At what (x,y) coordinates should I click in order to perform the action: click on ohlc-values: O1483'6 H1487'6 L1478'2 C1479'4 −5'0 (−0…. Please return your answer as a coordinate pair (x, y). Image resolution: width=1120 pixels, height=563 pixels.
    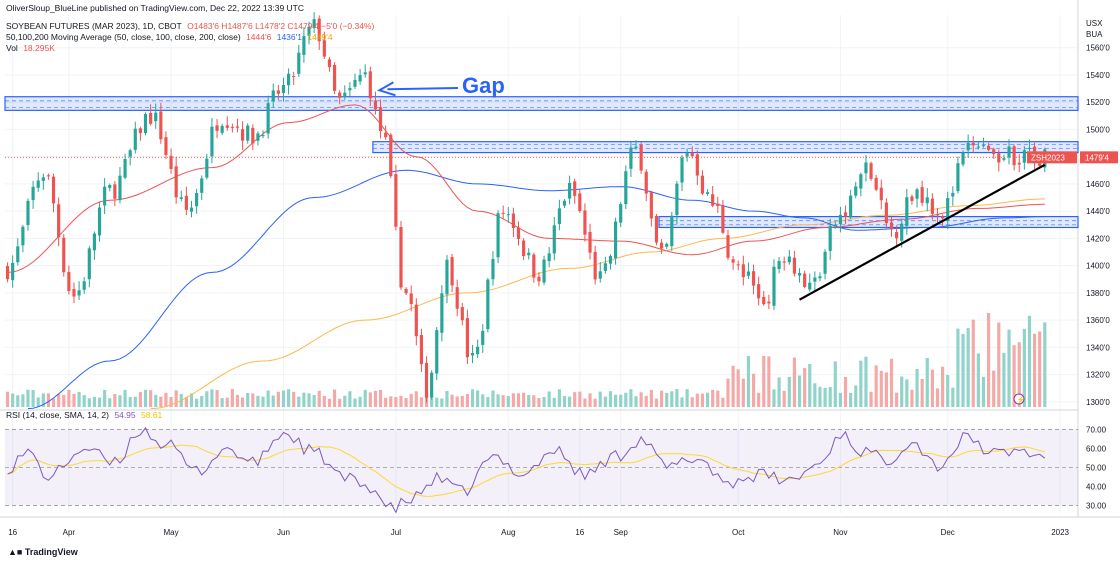
    Looking at the image, I should click on (281, 26).